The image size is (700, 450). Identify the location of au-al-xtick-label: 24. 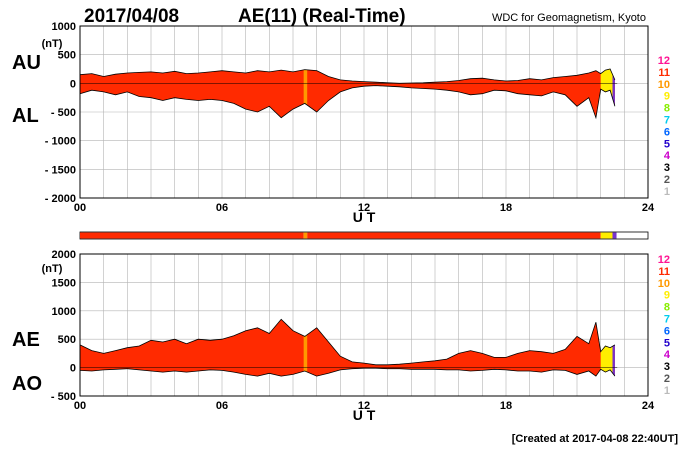
(648, 208).